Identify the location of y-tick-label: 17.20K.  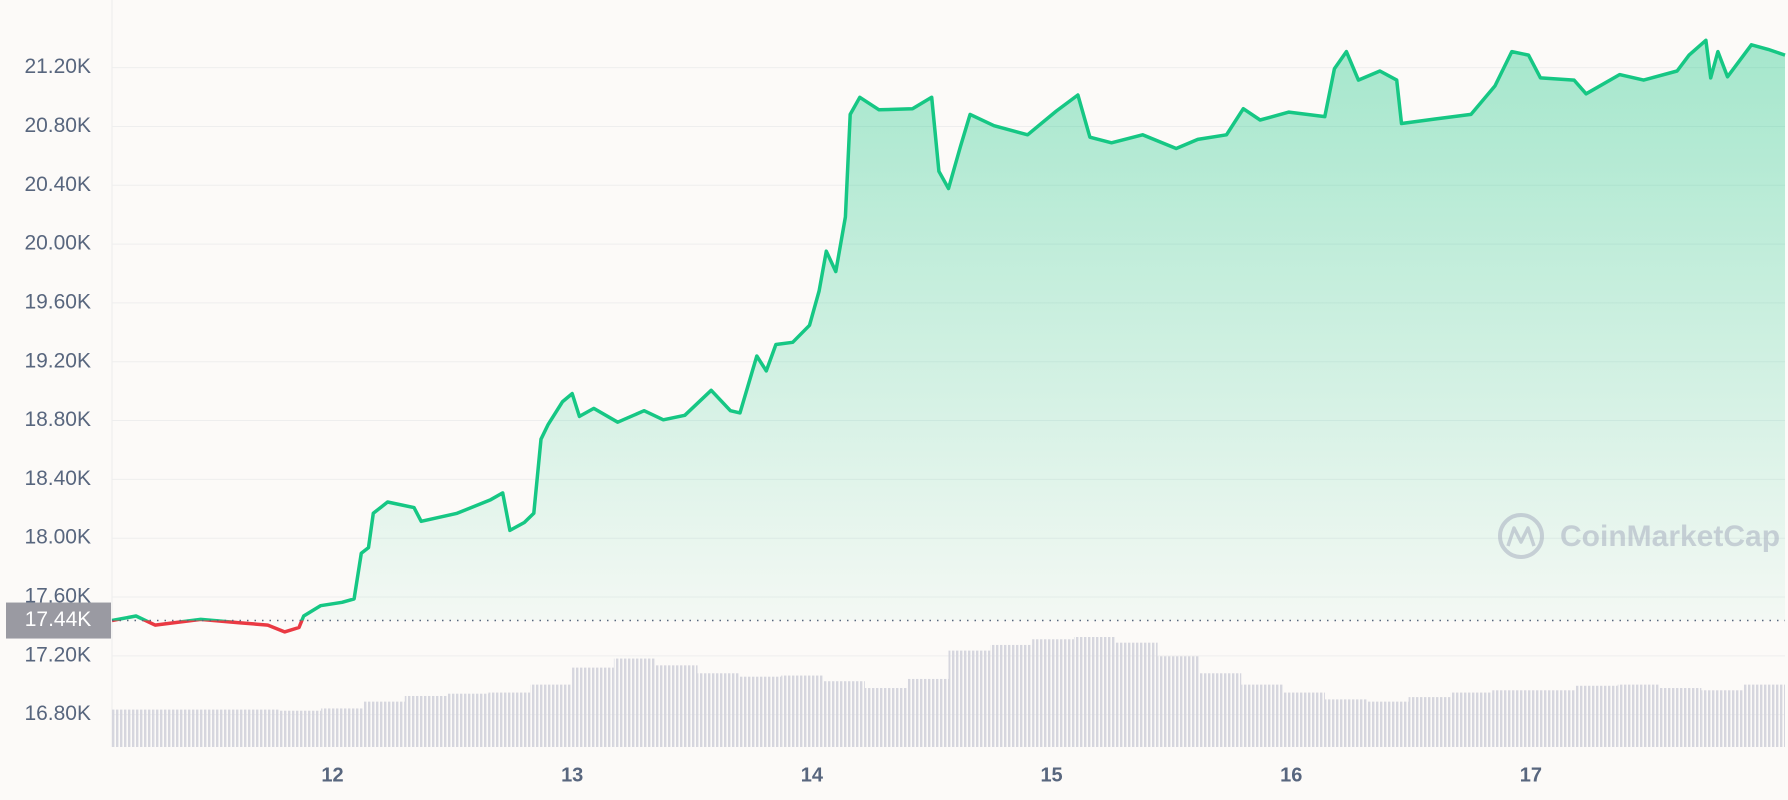
(57, 654).